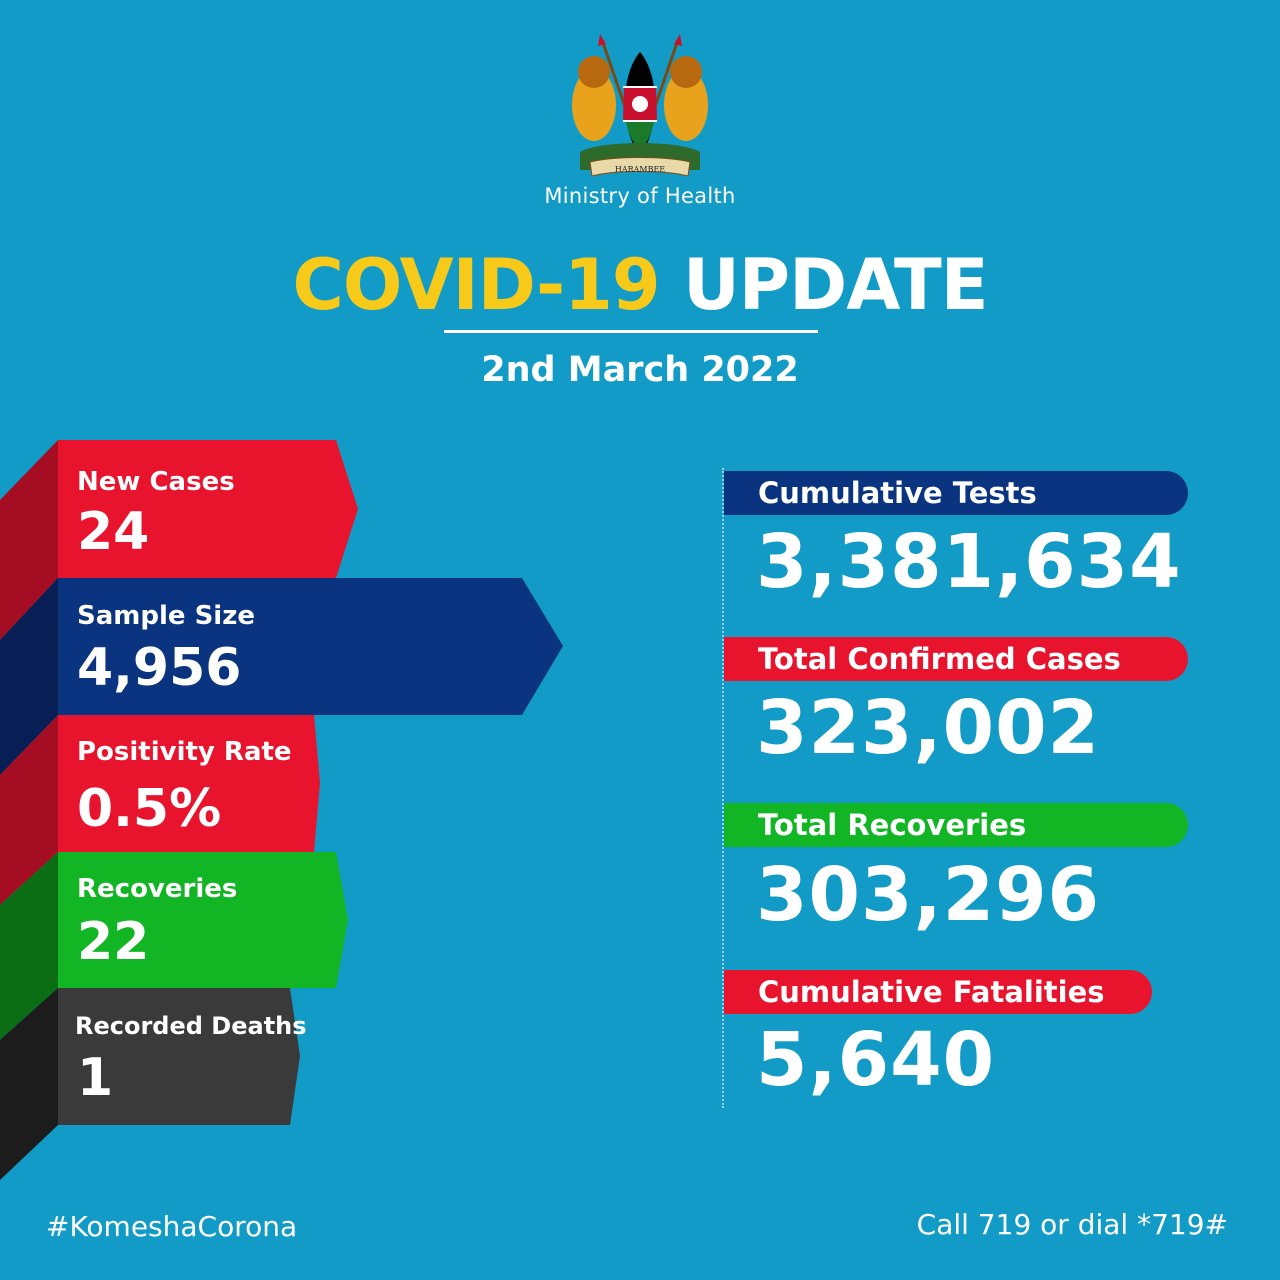 The width and height of the screenshot is (1280, 1280). What do you see at coordinates (113, 942) in the screenshot?
I see `recoveries-value: 22` at bounding box center [113, 942].